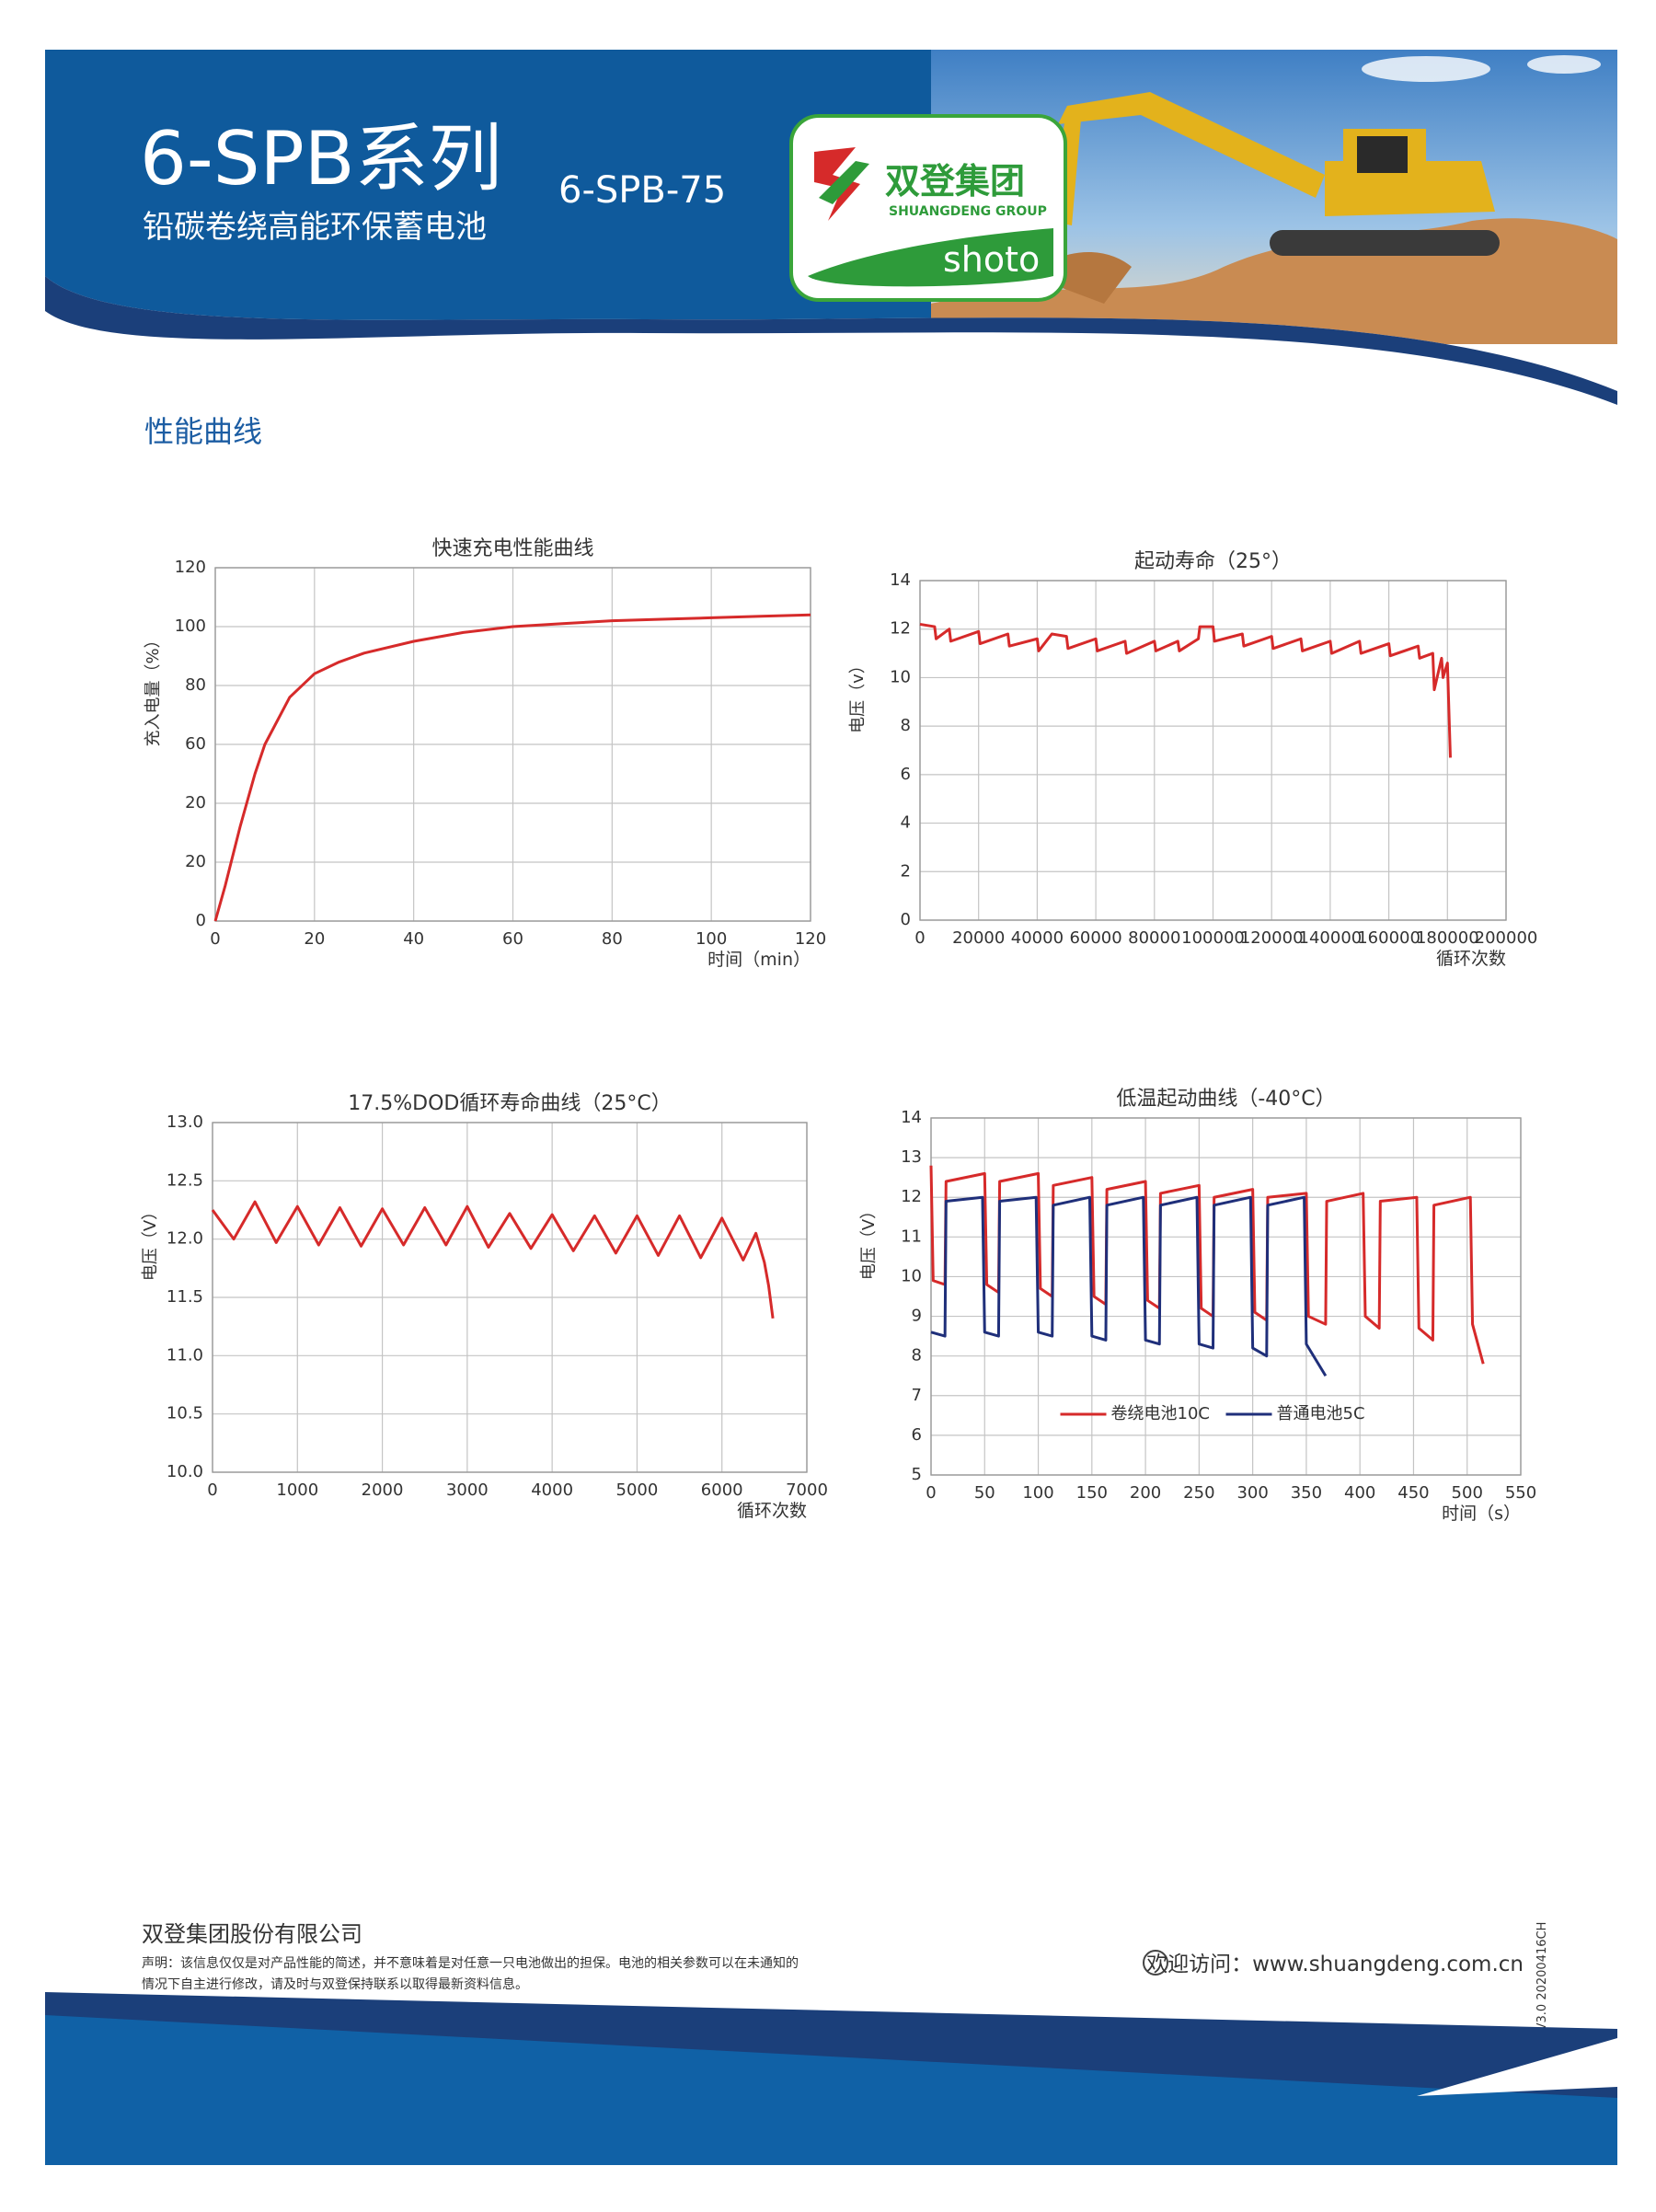  I want to click on x-tick-label: 200, so click(1145, 1493).